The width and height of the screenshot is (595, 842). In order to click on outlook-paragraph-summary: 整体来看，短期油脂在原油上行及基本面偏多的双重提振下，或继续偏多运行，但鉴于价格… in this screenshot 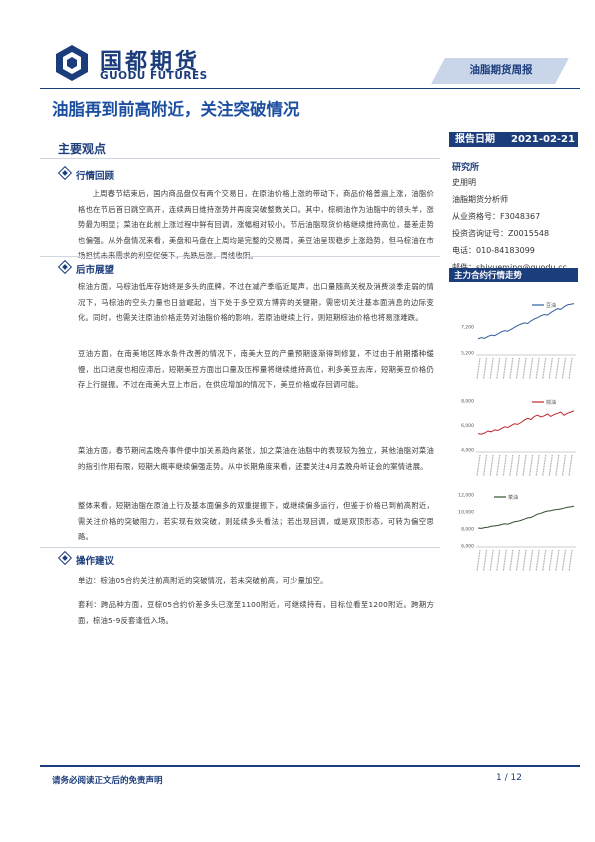, I will do `click(256, 521)`.